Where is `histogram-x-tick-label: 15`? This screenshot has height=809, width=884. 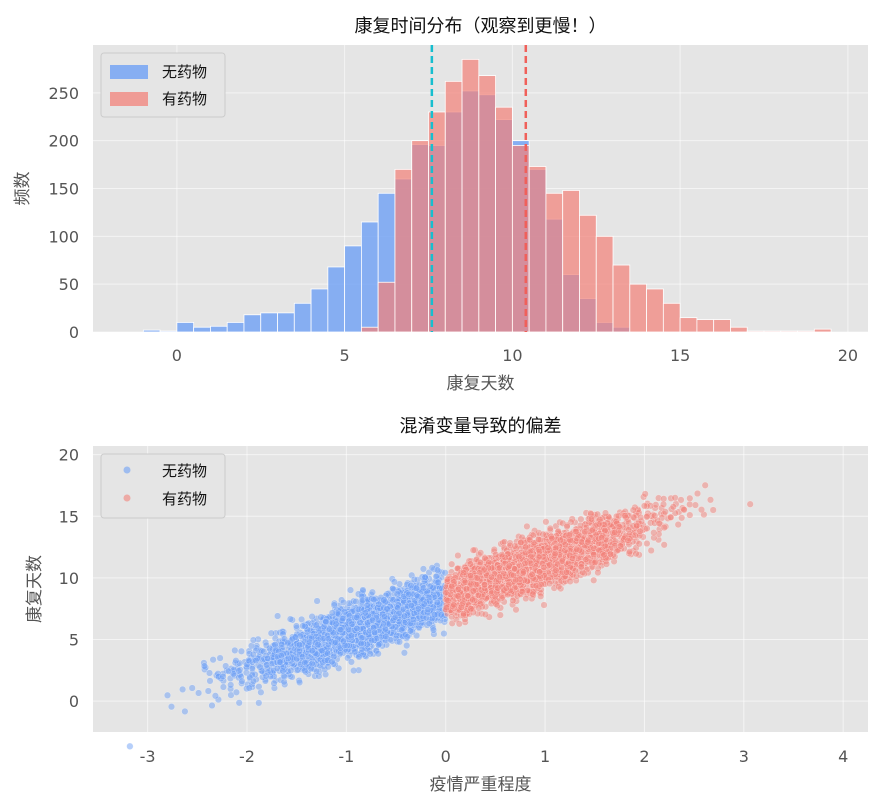
histogram-x-tick-label: 15 is located at coordinates (680, 355).